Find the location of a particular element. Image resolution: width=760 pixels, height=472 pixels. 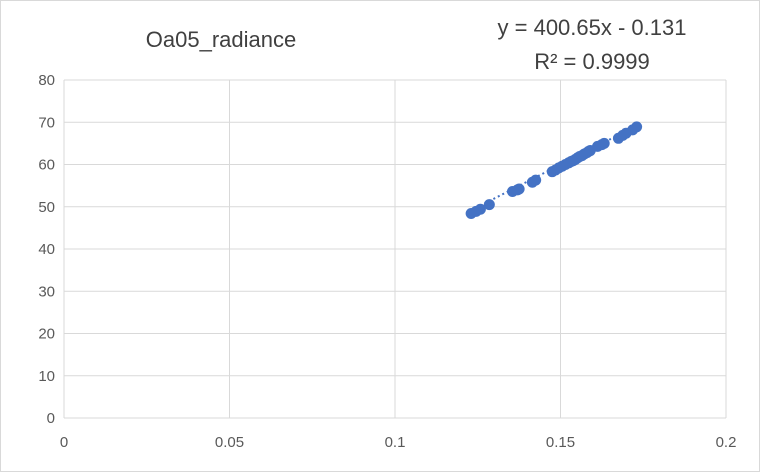

trendline-group is located at coordinates (555, 167).